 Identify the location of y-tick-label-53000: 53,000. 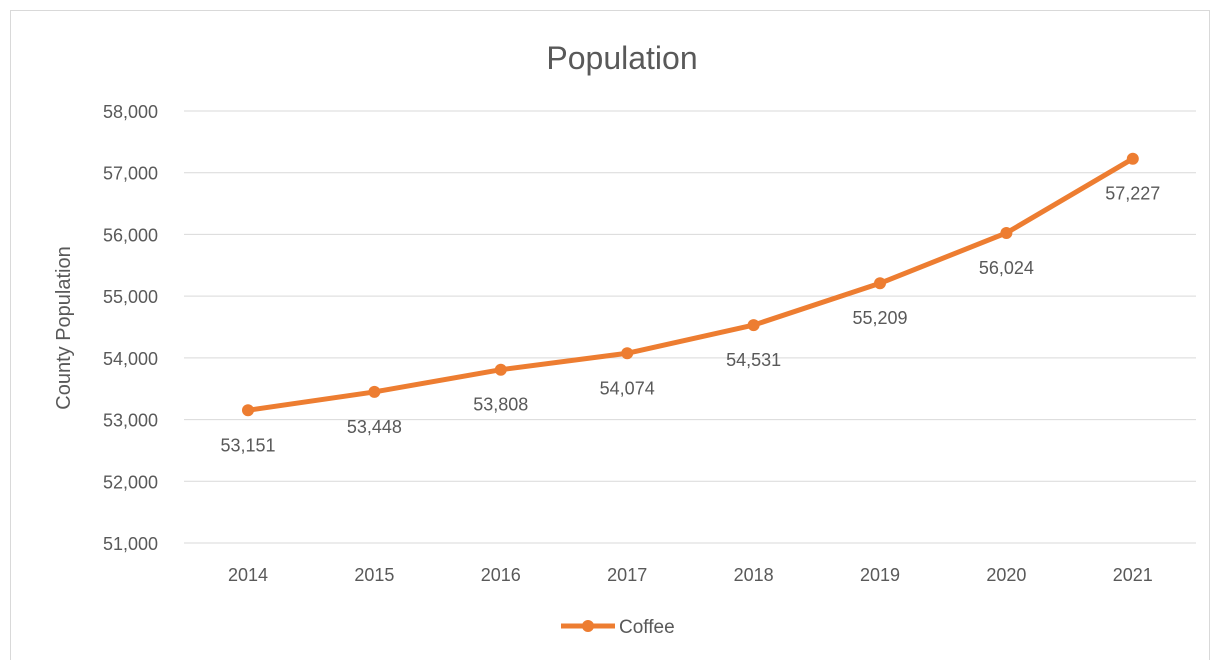
(130, 421).